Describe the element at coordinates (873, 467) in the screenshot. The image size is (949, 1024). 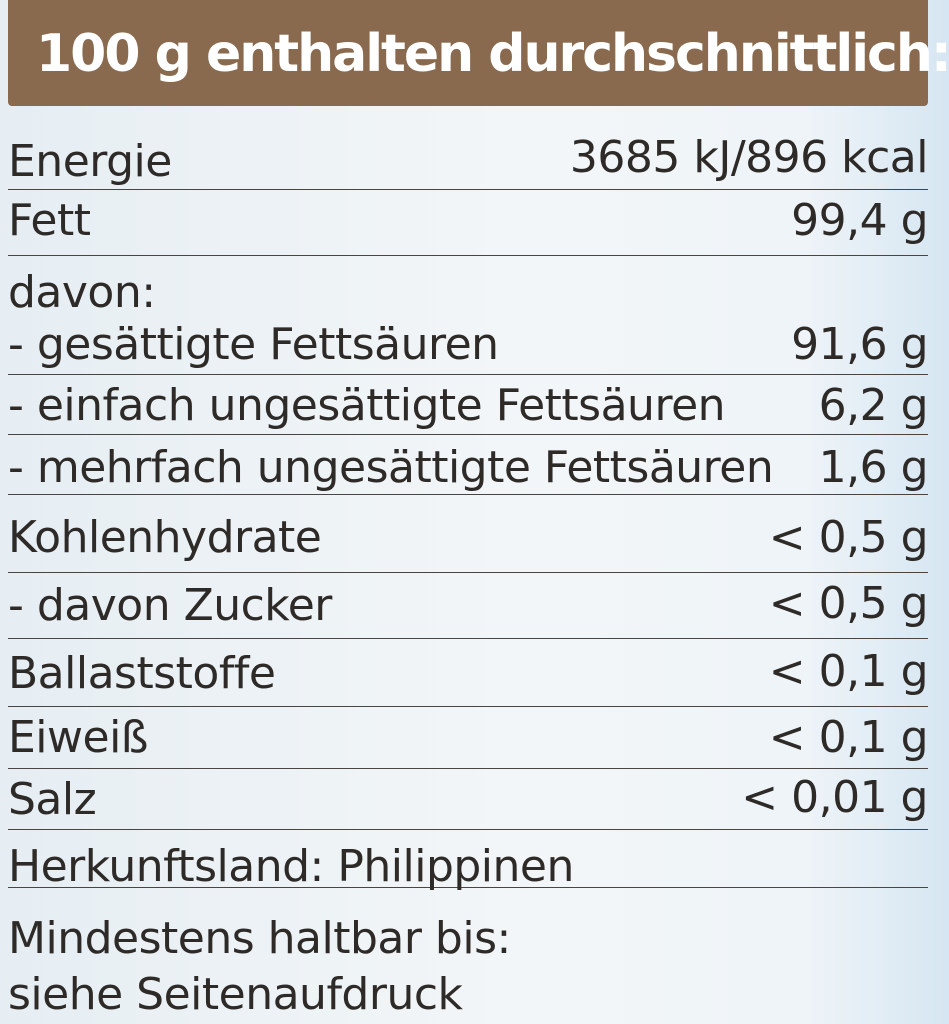
I see `row-value: 1,6 g` at that location.